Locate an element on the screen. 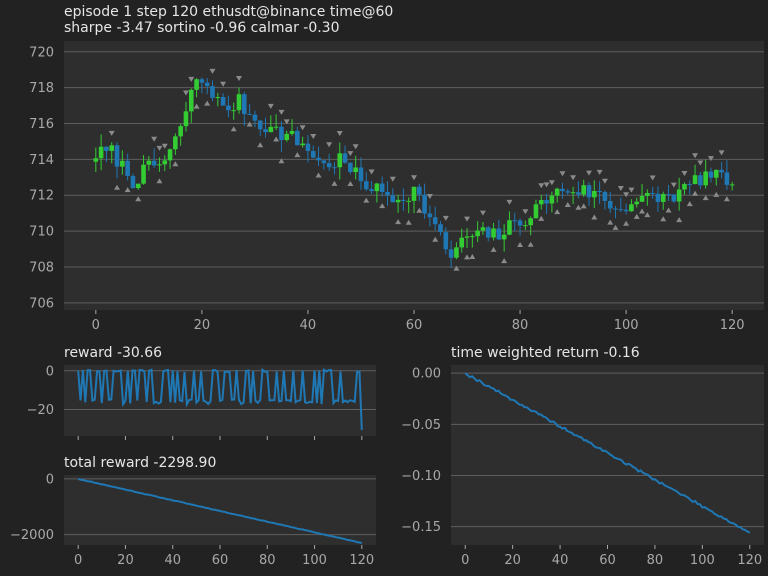  price-y-tick-labels: 706 708 710 712 714 716 718 720 is located at coordinates (41, 178).